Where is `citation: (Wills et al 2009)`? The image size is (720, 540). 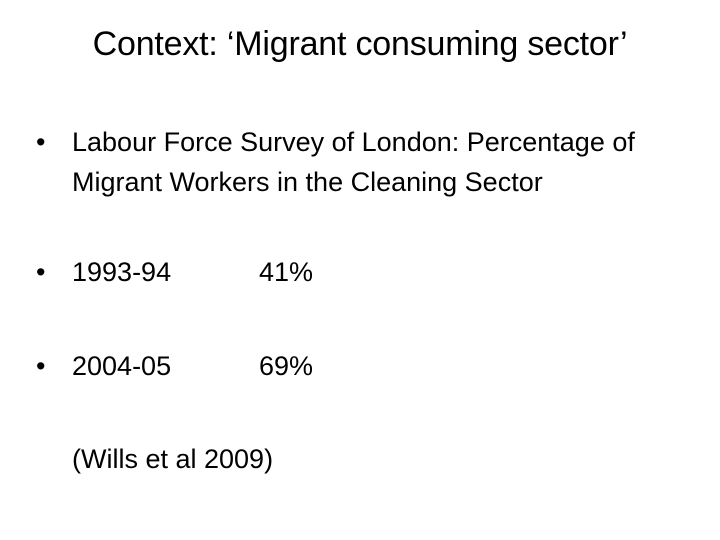 citation: (Wills et al 2009) is located at coordinates (173, 459).